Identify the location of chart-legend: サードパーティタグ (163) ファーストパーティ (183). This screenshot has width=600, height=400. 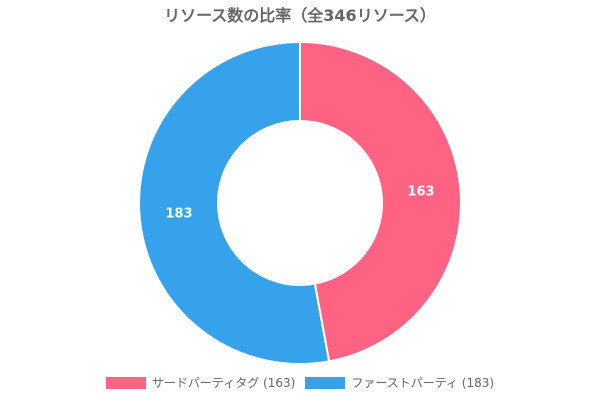
(300, 382).